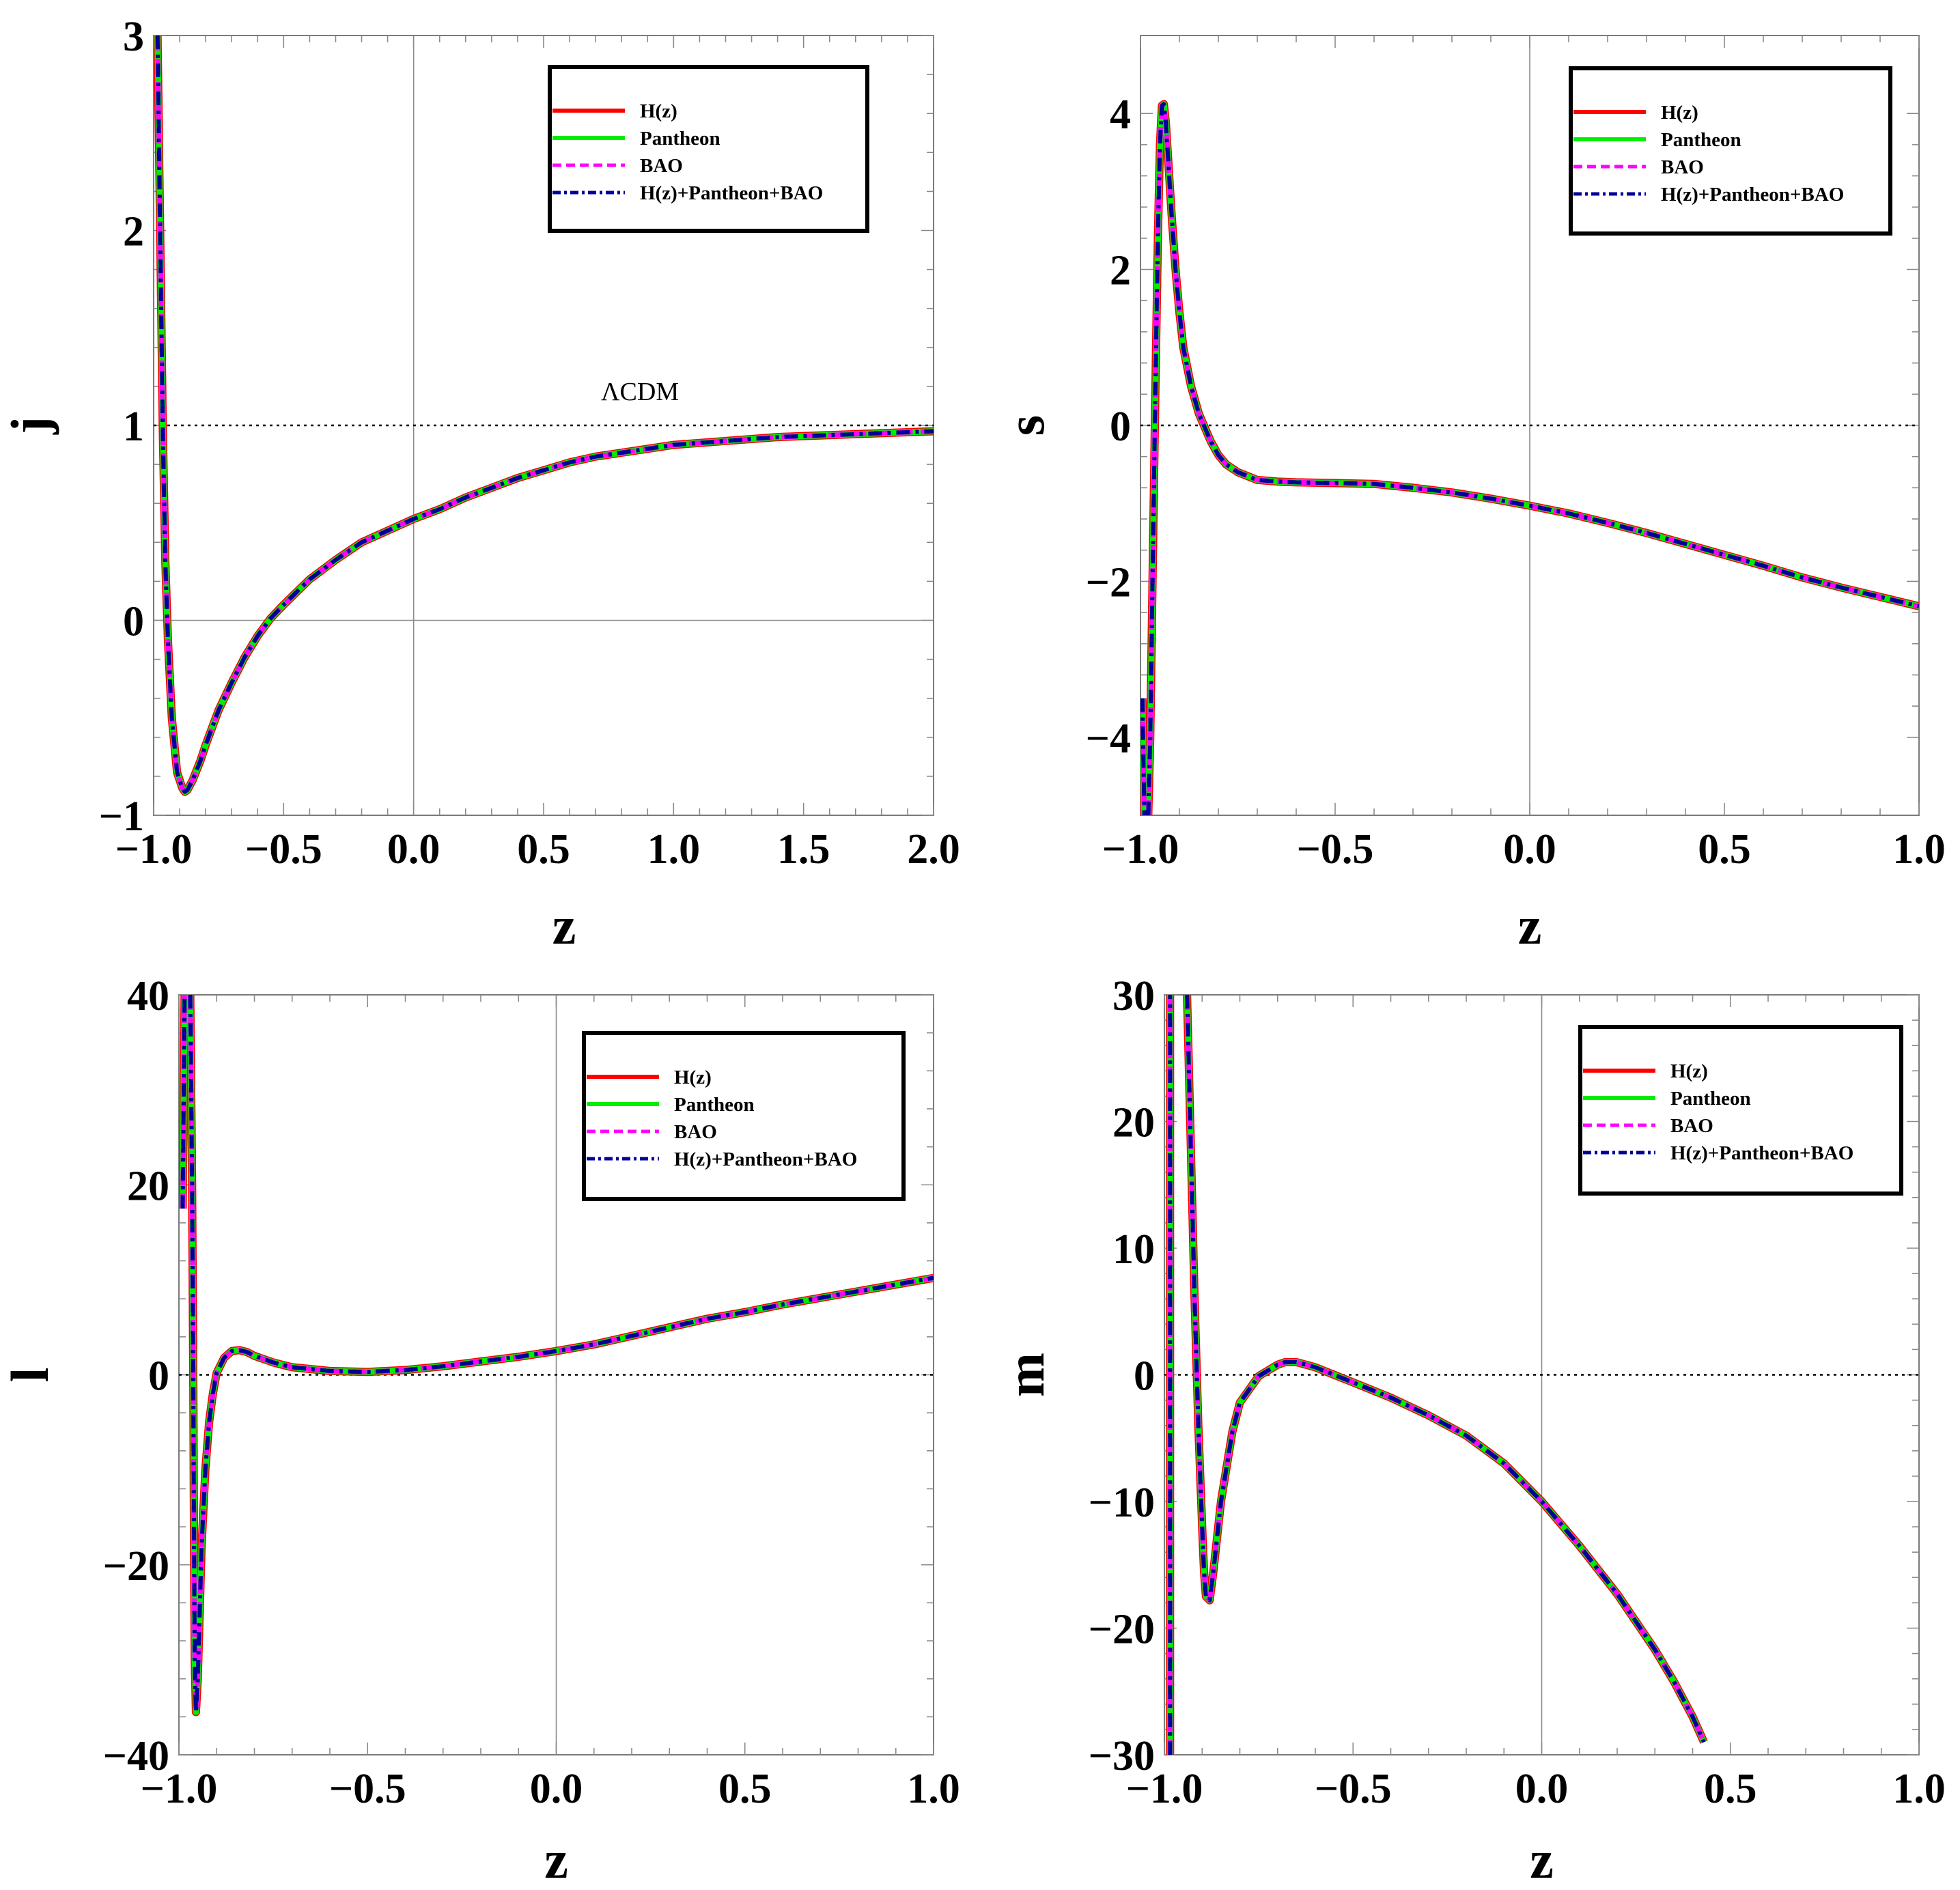  Describe the element at coordinates (1122, 1756) in the screenshot. I see `y-tick-label: −30` at that location.